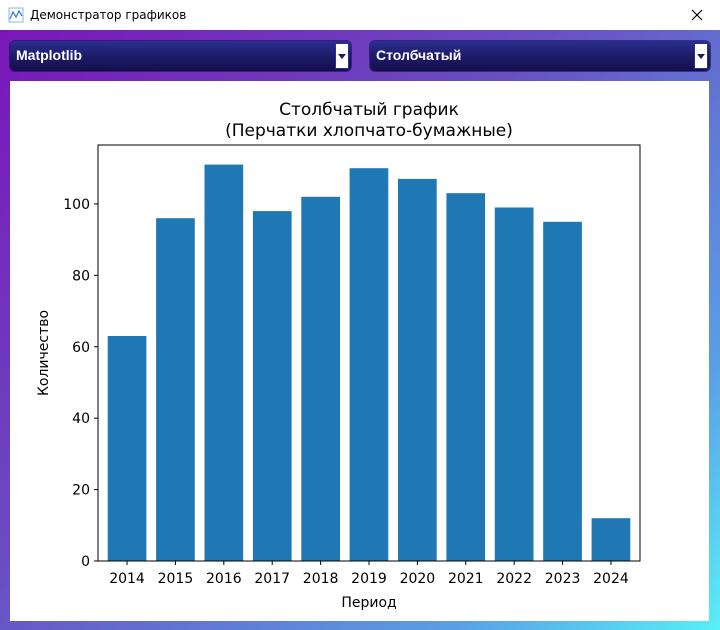  I want to click on bar-2022, so click(514, 384).